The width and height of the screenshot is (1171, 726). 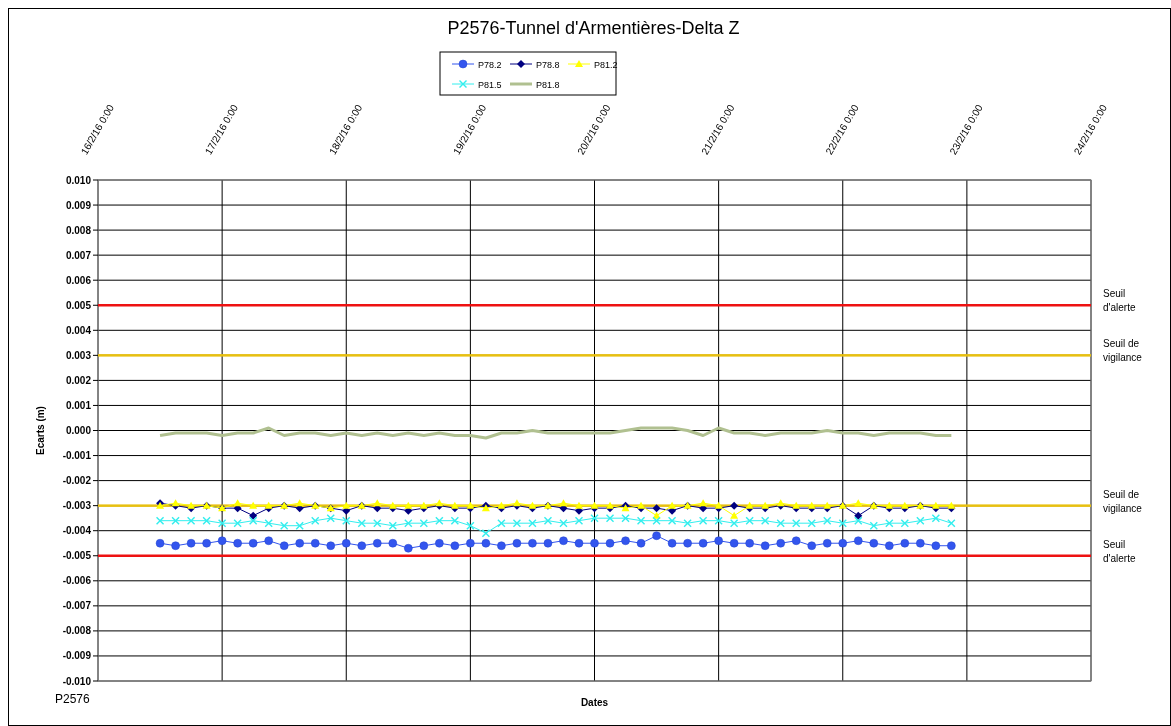 What do you see at coordinates (606, 64) in the screenshot?
I see `legend-label: P81.2` at bounding box center [606, 64].